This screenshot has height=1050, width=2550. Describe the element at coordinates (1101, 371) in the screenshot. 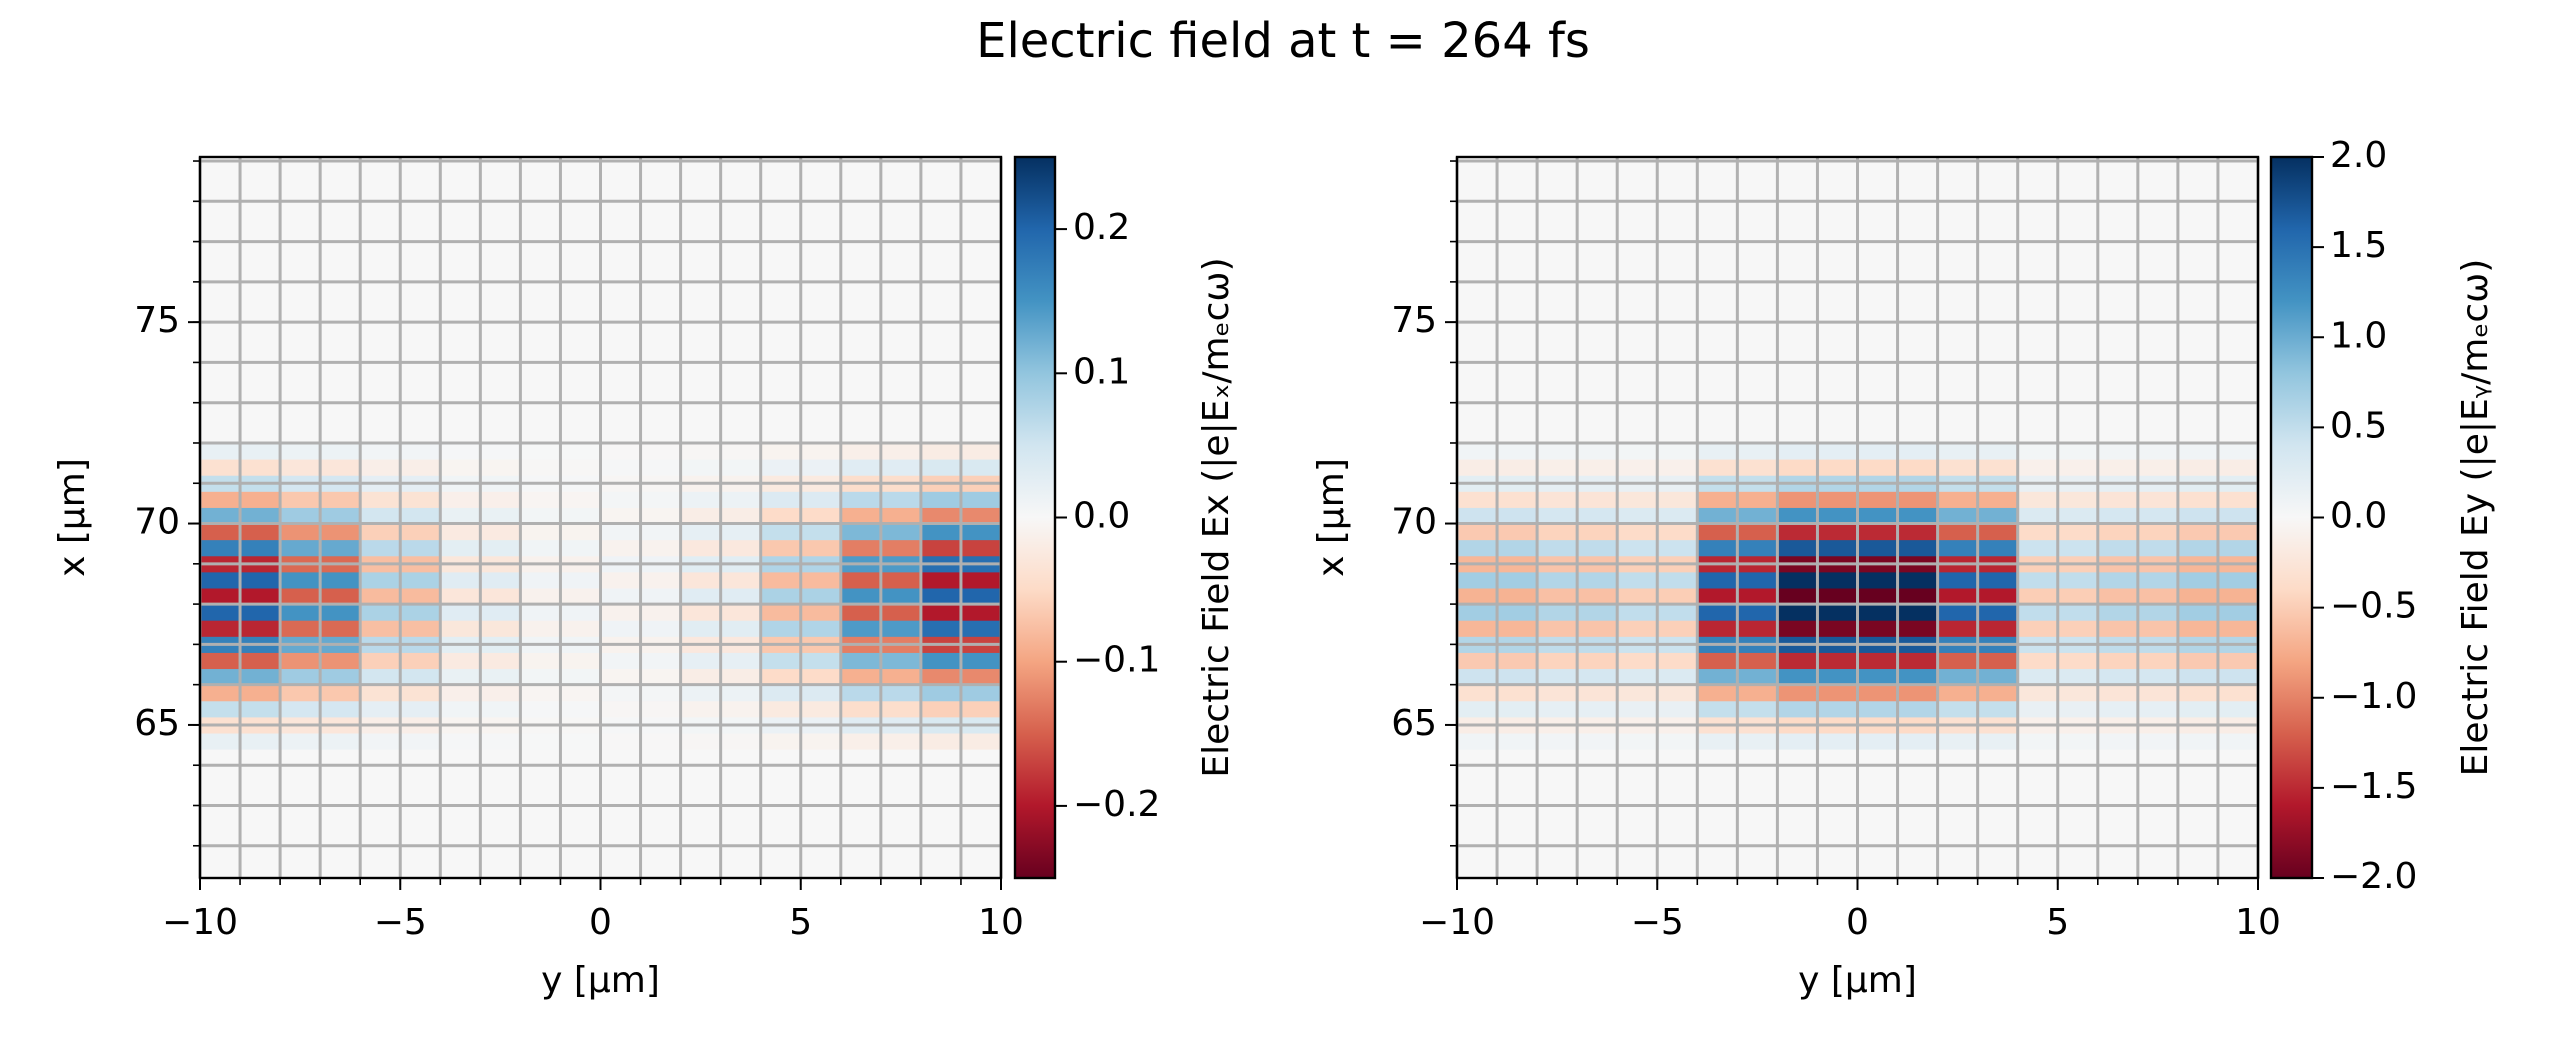

I see `colorbar-tick-label: 0.1` at that location.